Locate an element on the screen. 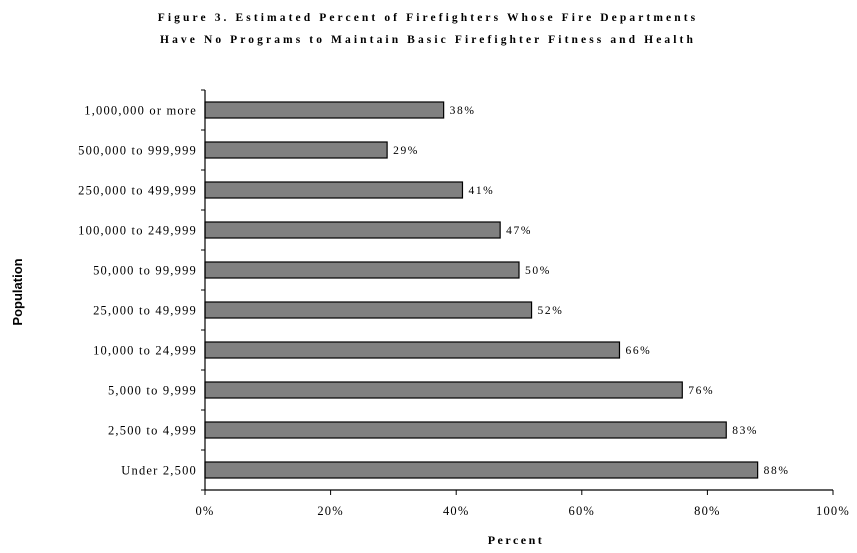 Image resolution: width=857 pixels, height=553 pixels. y-axis-title: Population is located at coordinates (17, 291).